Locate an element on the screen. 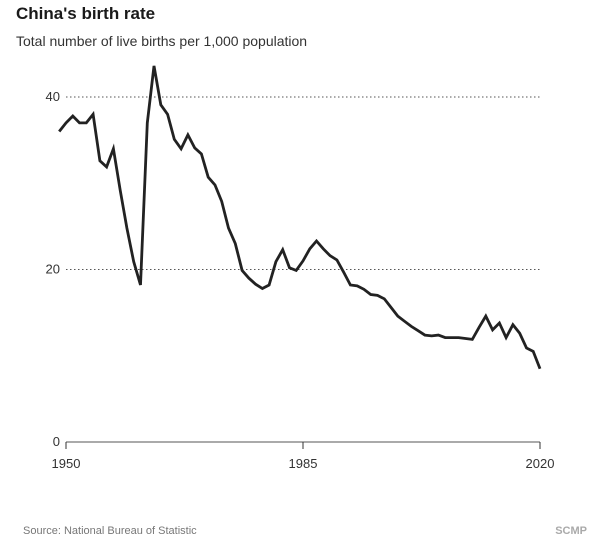 Image resolution: width=601 pixels, height=553 pixels. y-tick-label: 0 is located at coordinates (56, 441).